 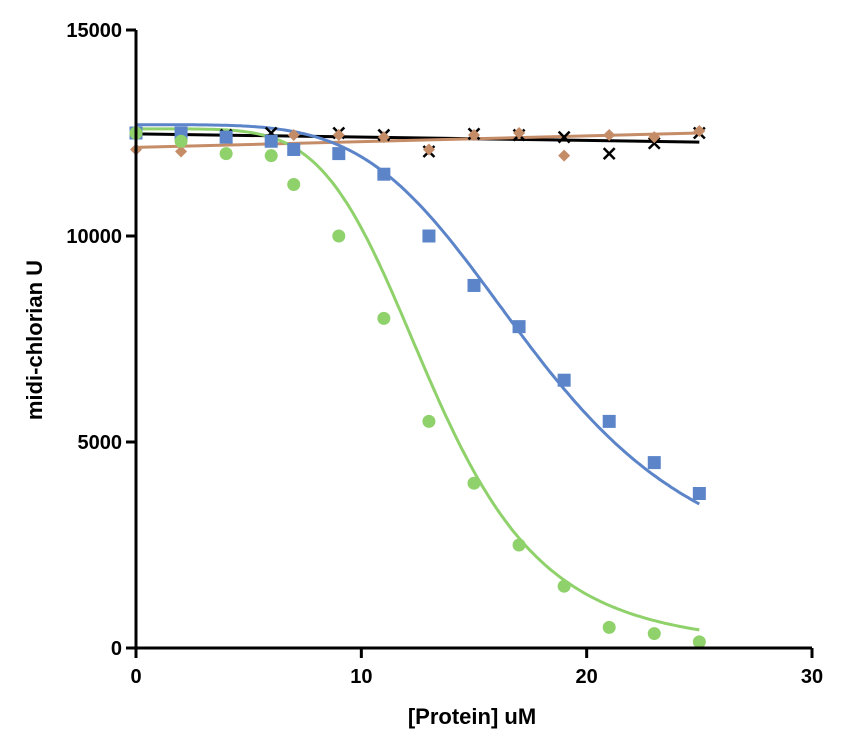 What do you see at coordinates (100, 443) in the screenshot?
I see `y-tick-label: 5000` at bounding box center [100, 443].